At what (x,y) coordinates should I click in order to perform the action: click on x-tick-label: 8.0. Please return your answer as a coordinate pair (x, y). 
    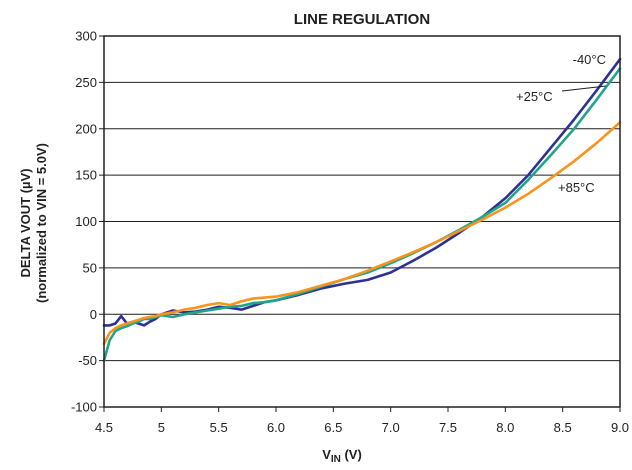
    Looking at the image, I should click on (505, 427).